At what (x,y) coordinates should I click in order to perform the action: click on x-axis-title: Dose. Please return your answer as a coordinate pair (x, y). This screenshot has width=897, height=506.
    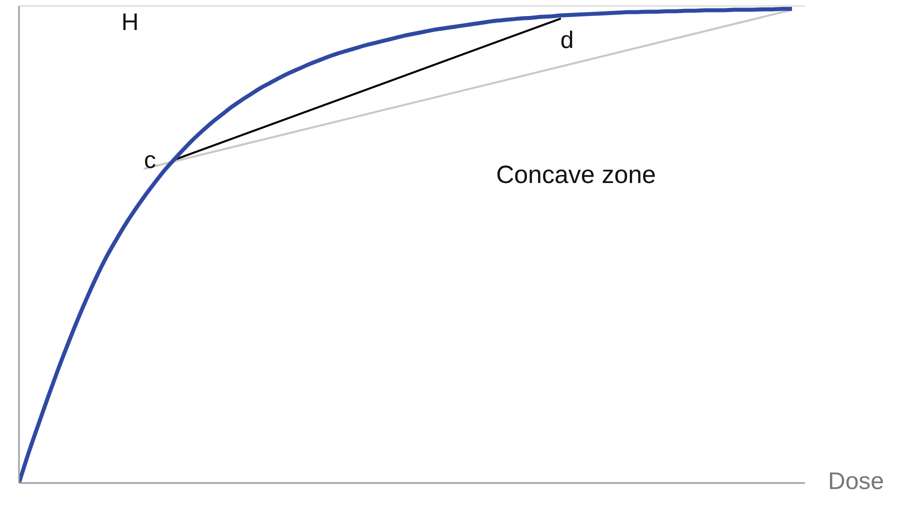
    Looking at the image, I should click on (856, 481).